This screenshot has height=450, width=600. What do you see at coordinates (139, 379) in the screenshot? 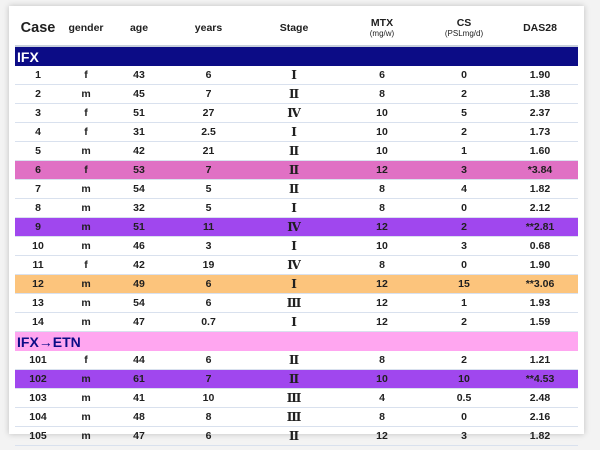
I see `cell-age: 61` at bounding box center [139, 379].